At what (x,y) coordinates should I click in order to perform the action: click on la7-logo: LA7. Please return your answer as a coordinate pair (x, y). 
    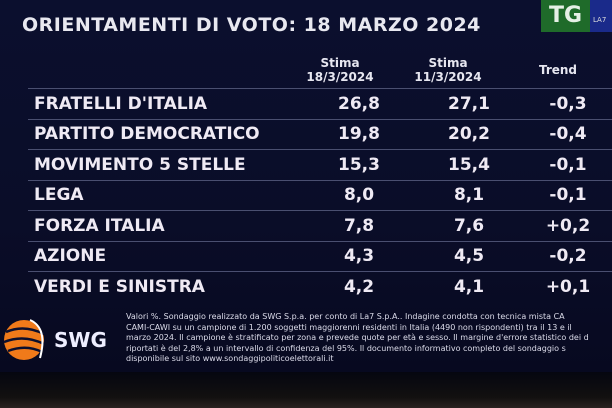
    Looking at the image, I should click on (601, 16).